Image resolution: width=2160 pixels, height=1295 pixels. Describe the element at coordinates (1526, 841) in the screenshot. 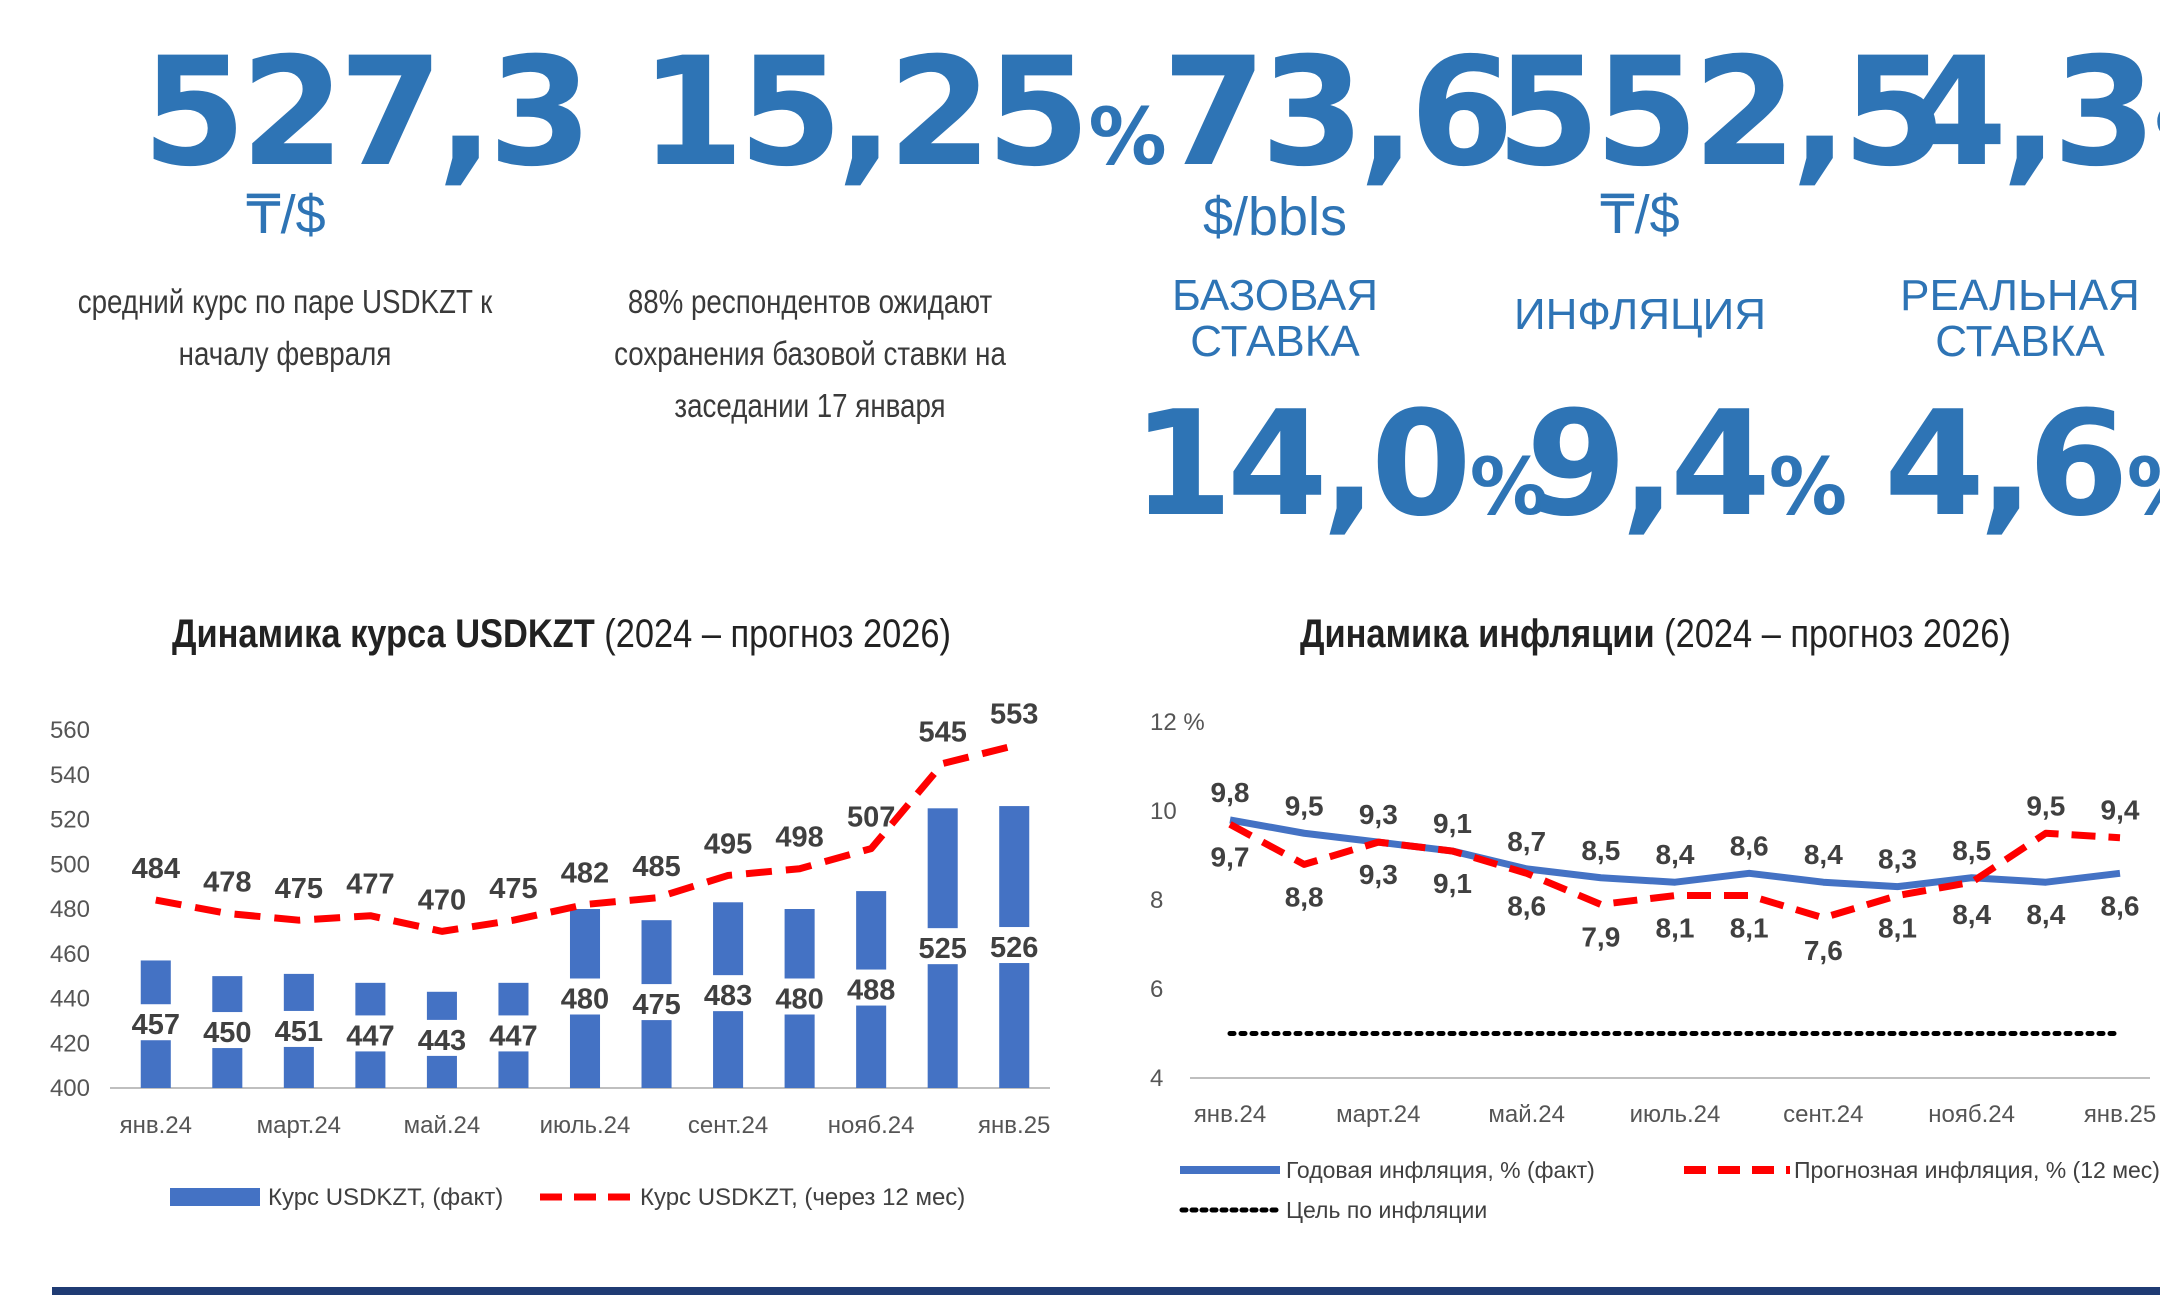

I see `actual-value-label: 8,7` at that location.